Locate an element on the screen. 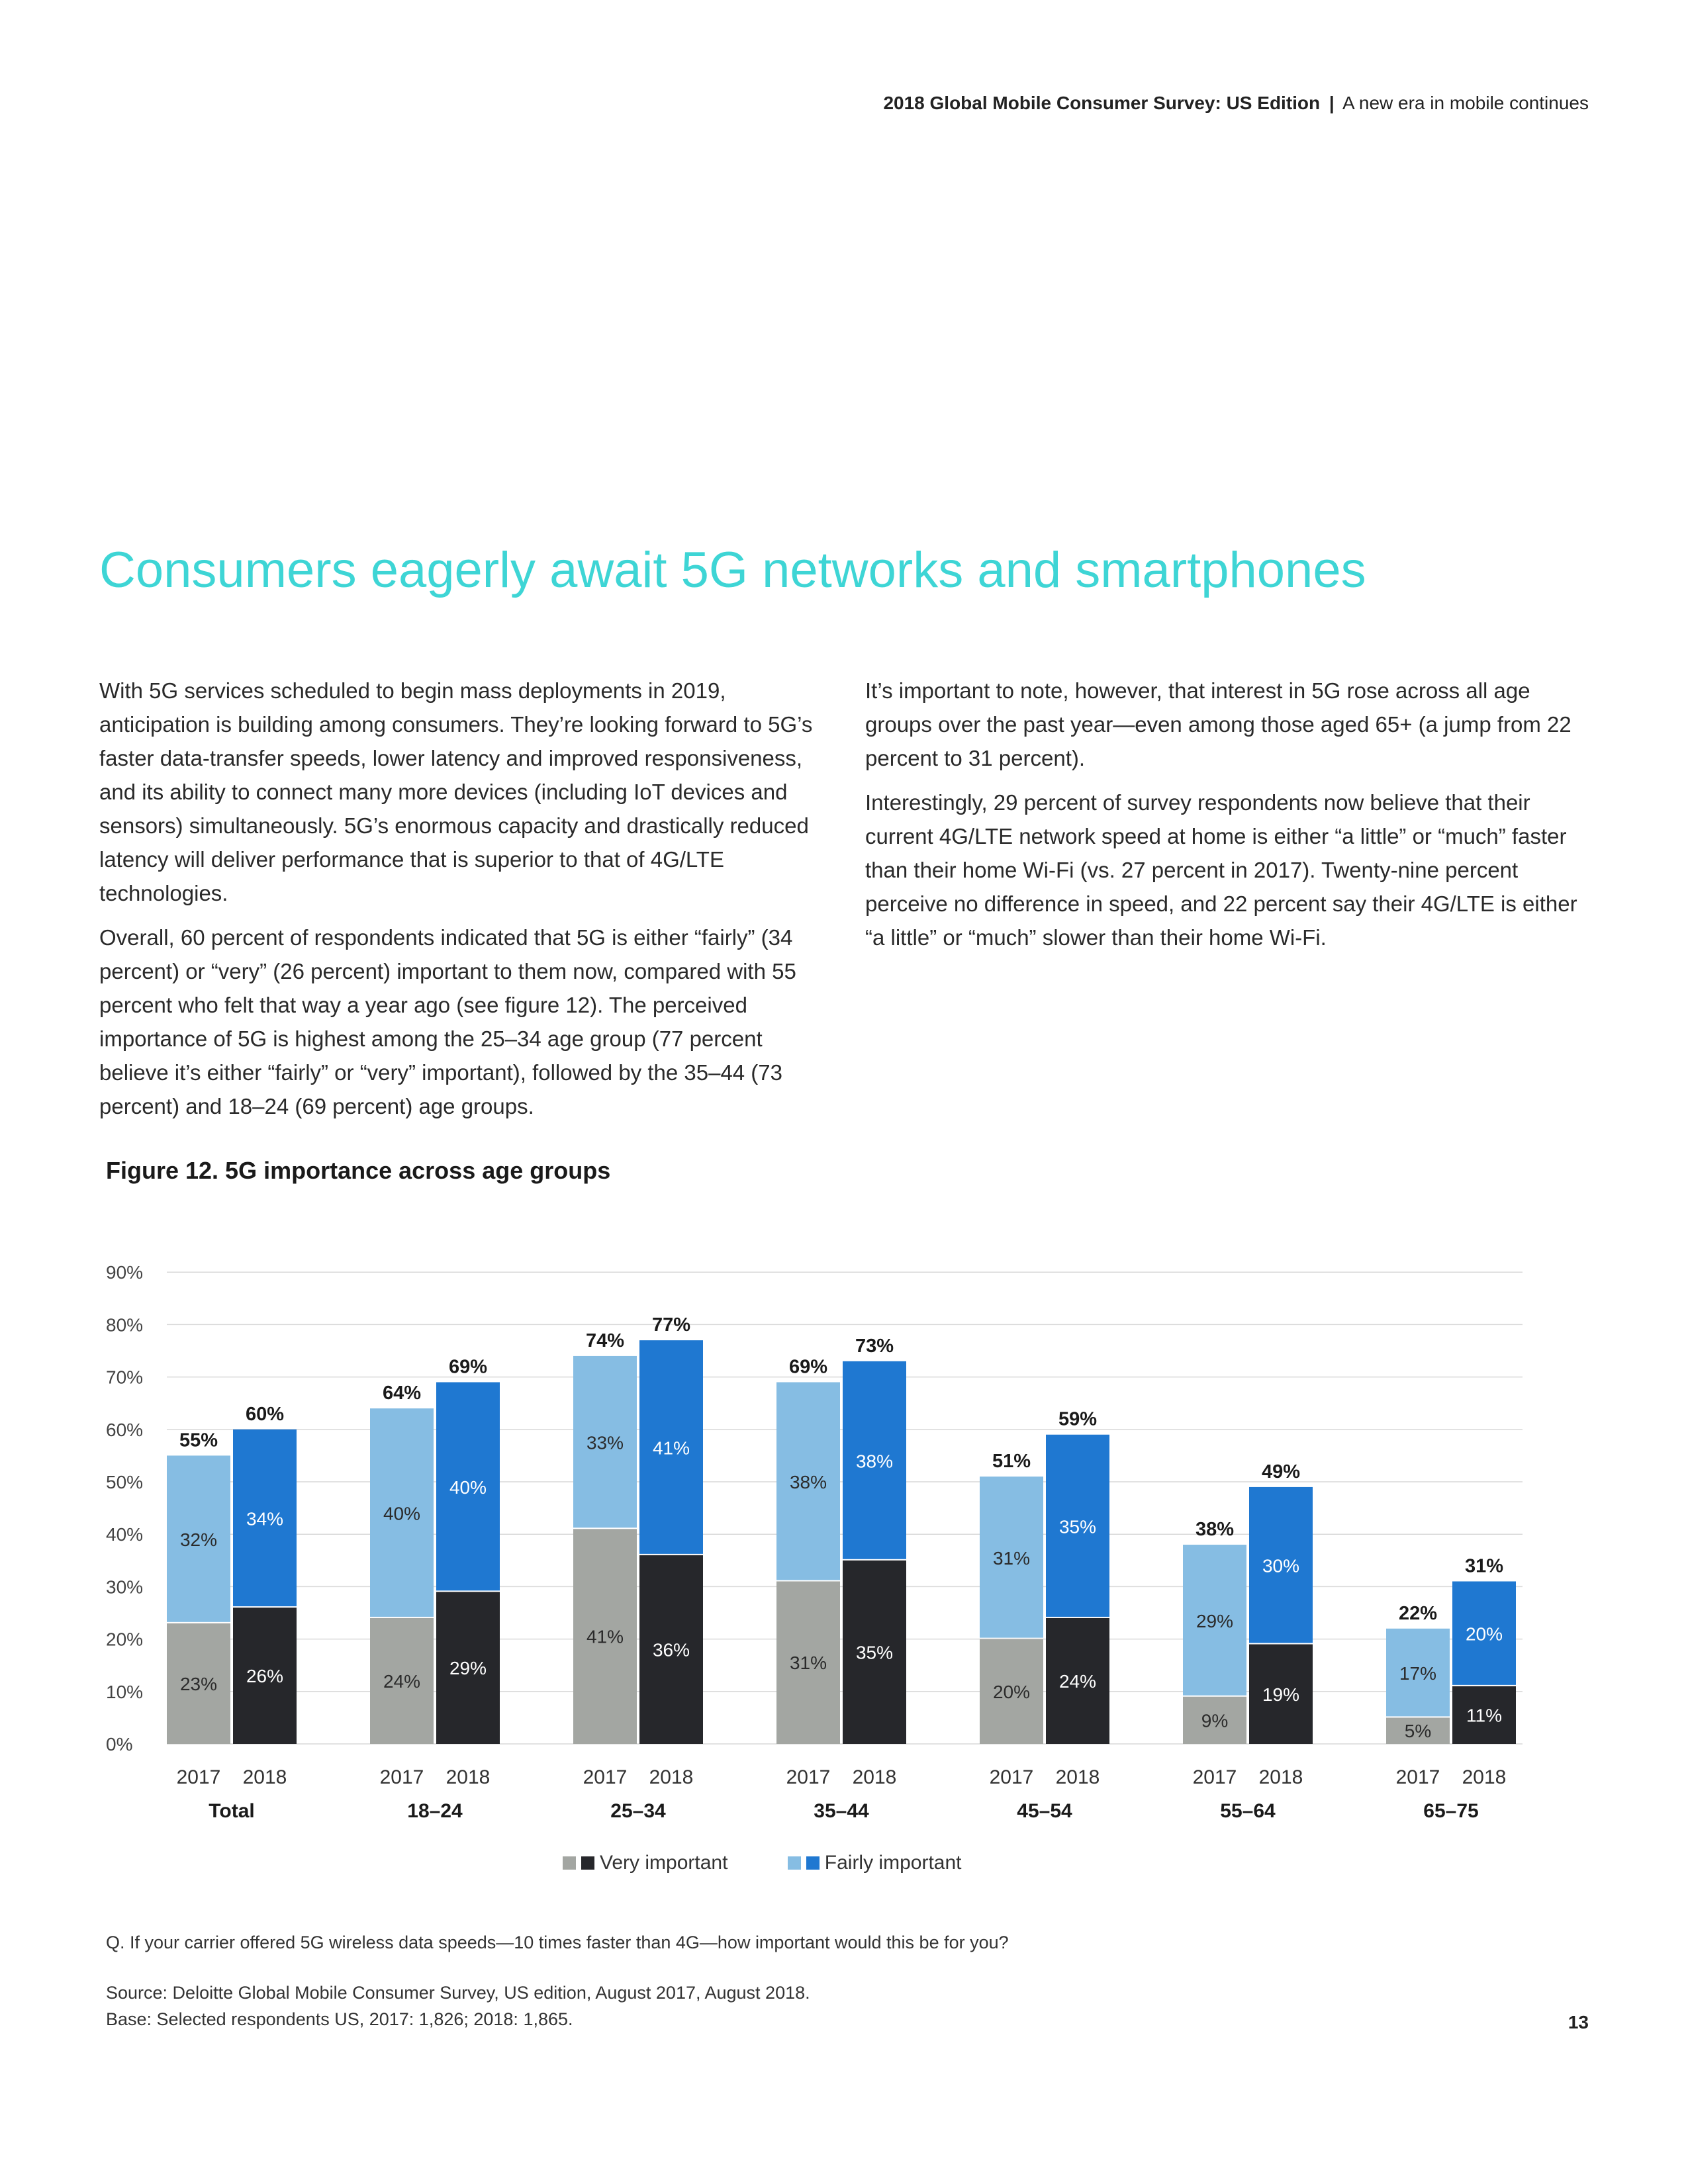 The height and width of the screenshot is (2184, 1688). y-tick-label: 80% is located at coordinates (124, 1324).